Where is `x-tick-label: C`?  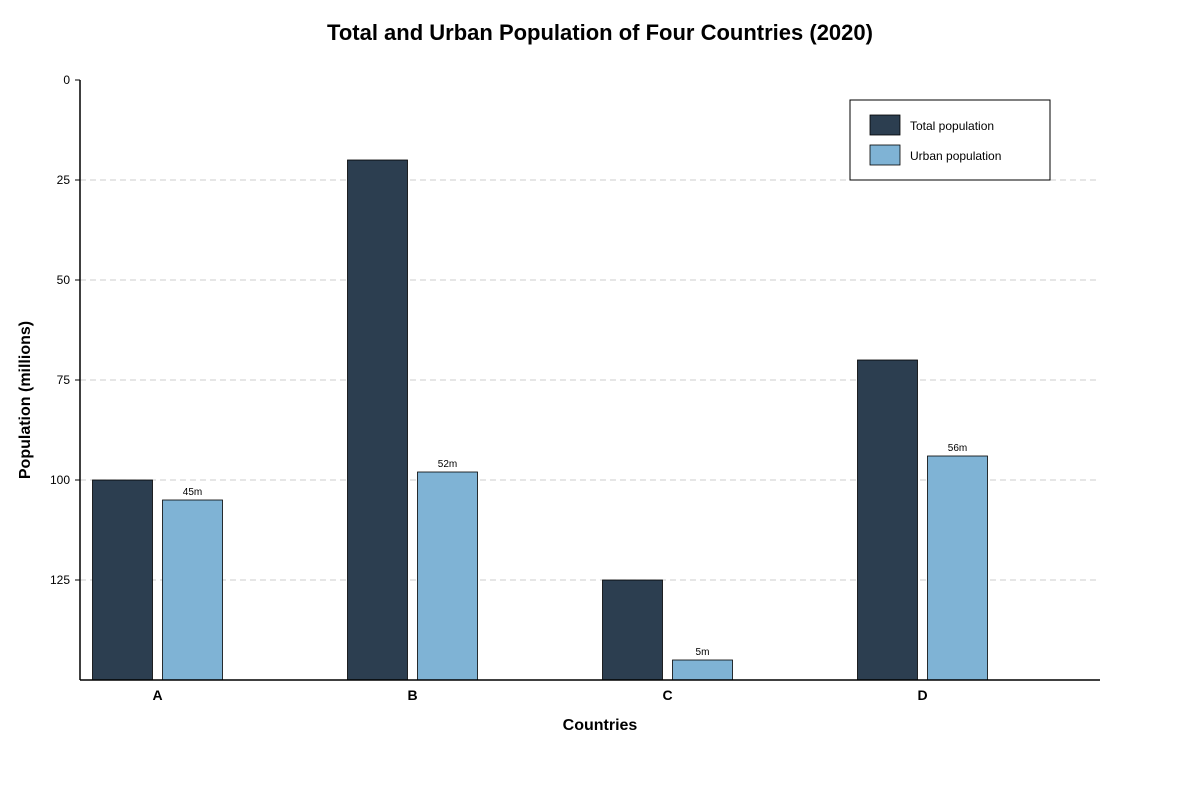 x-tick-label: C is located at coordinates (667, 695).